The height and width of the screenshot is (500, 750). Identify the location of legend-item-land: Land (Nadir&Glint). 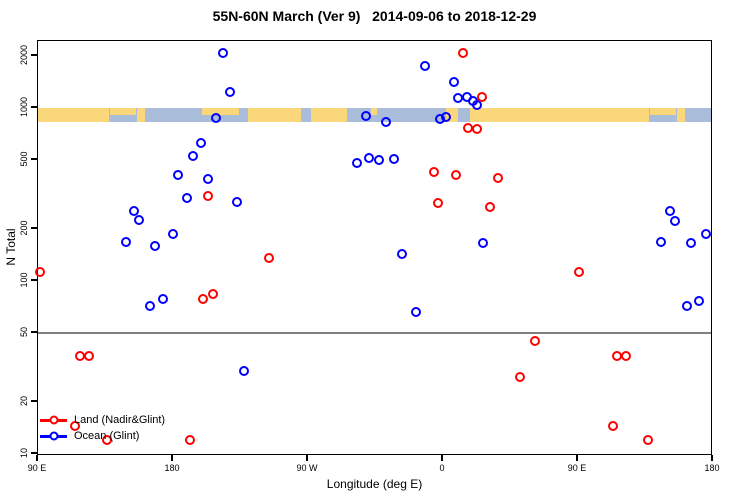
(102, 420).